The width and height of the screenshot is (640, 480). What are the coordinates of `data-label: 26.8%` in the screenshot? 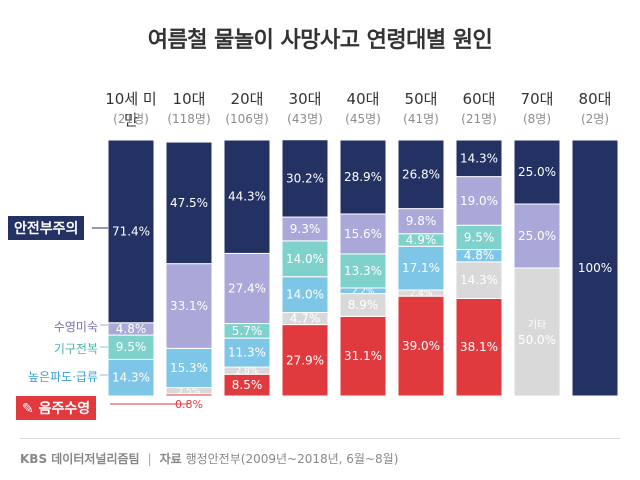 It's located at (421, 174).